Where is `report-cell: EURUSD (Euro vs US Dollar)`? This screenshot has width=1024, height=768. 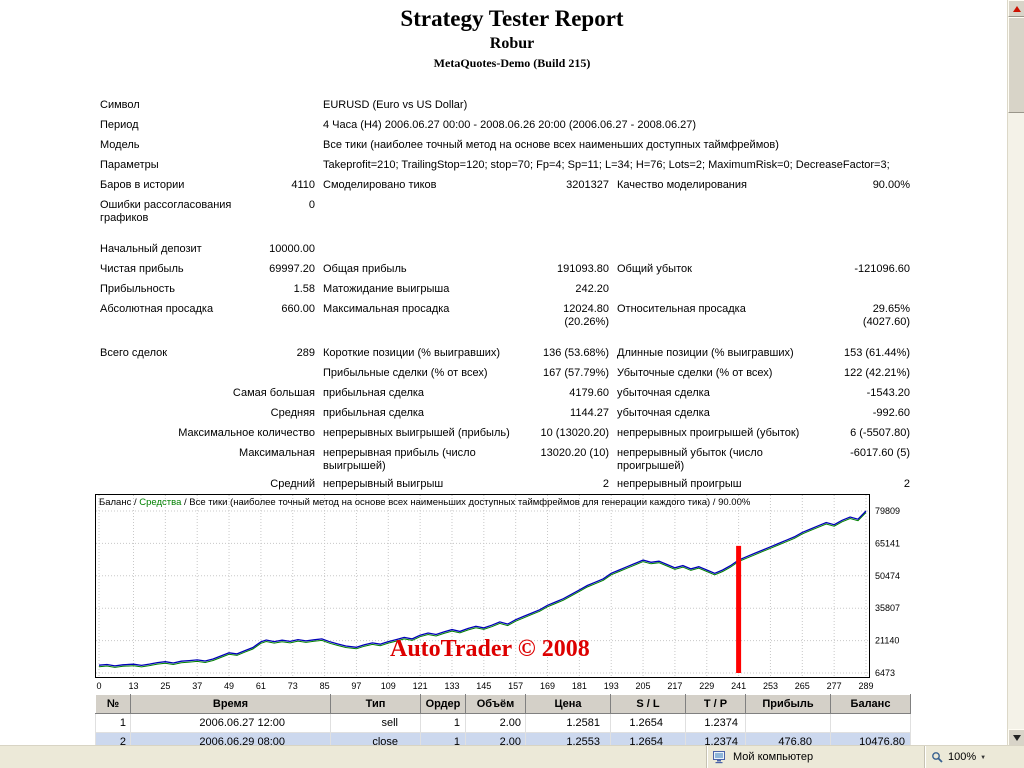 report-cell: EURUSD (Euro vs US Dollar) is located at coordinates (395, 105).